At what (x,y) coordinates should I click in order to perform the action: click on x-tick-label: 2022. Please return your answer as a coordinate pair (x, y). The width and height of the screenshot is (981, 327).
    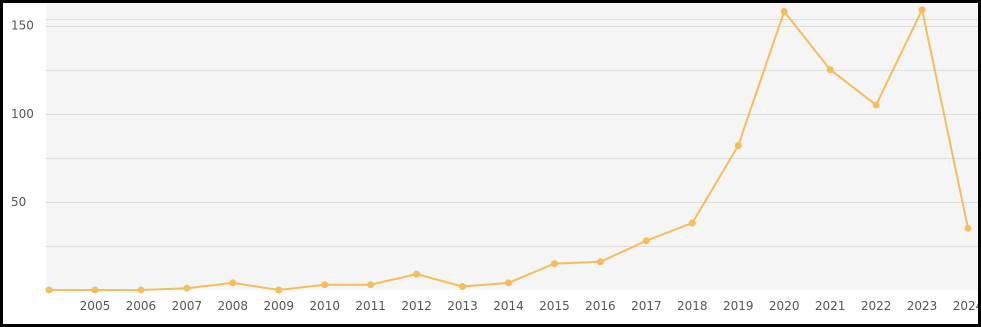
    Looking at the image, I should click on (876, 306).